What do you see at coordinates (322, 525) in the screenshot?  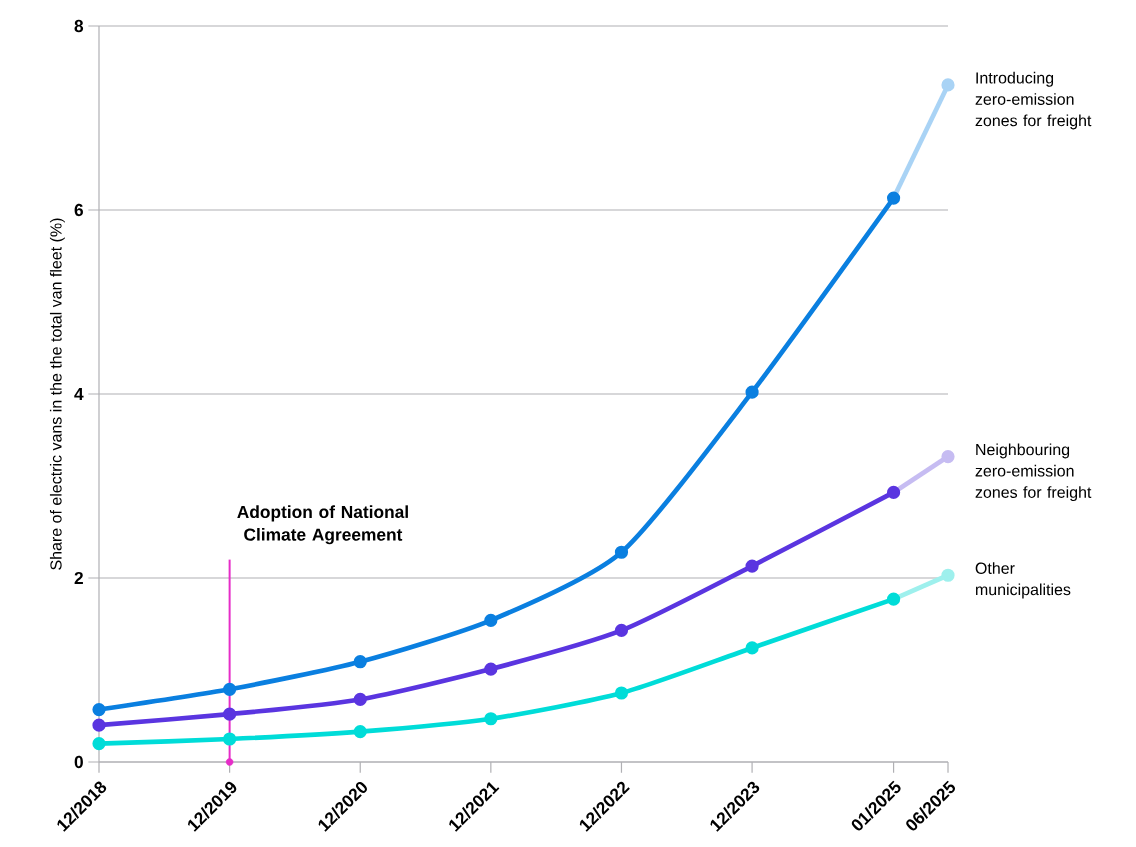 I see `ref-line-label: Adoption of National Climate Agreement` at bounding box center [322, 525].